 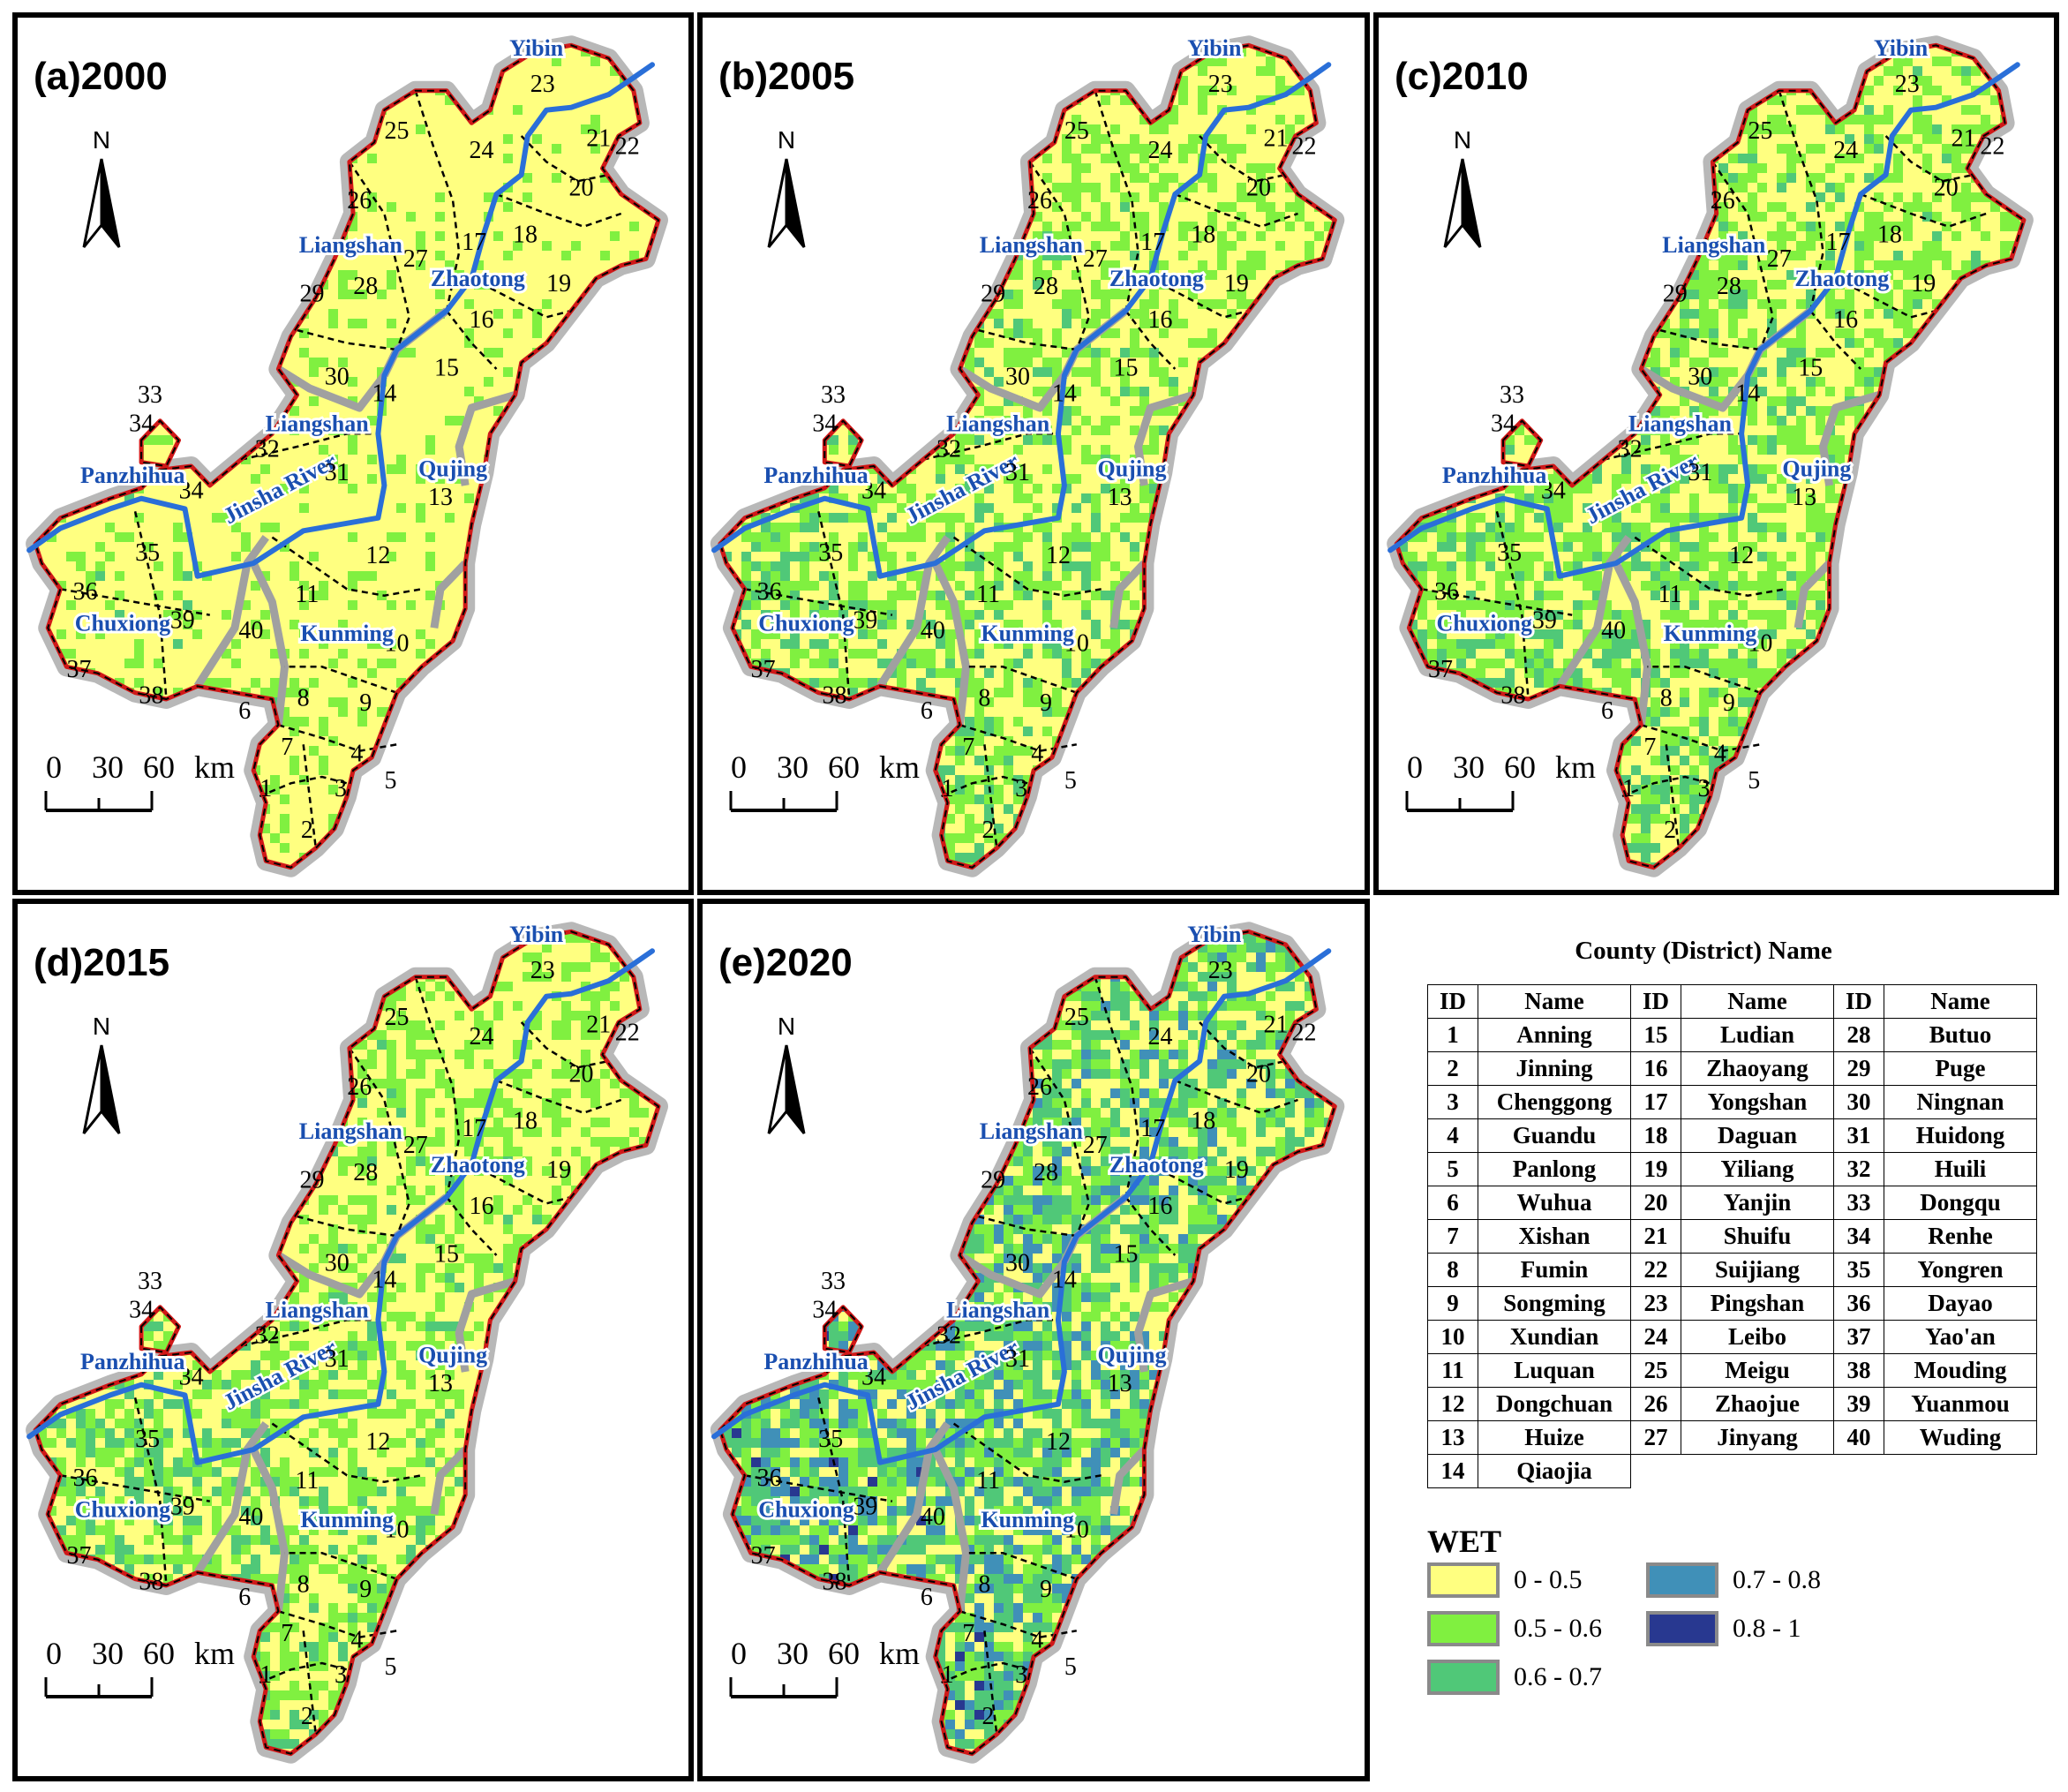 I want to click on county-id-cell: 34, so click(x=1859, y=1236).